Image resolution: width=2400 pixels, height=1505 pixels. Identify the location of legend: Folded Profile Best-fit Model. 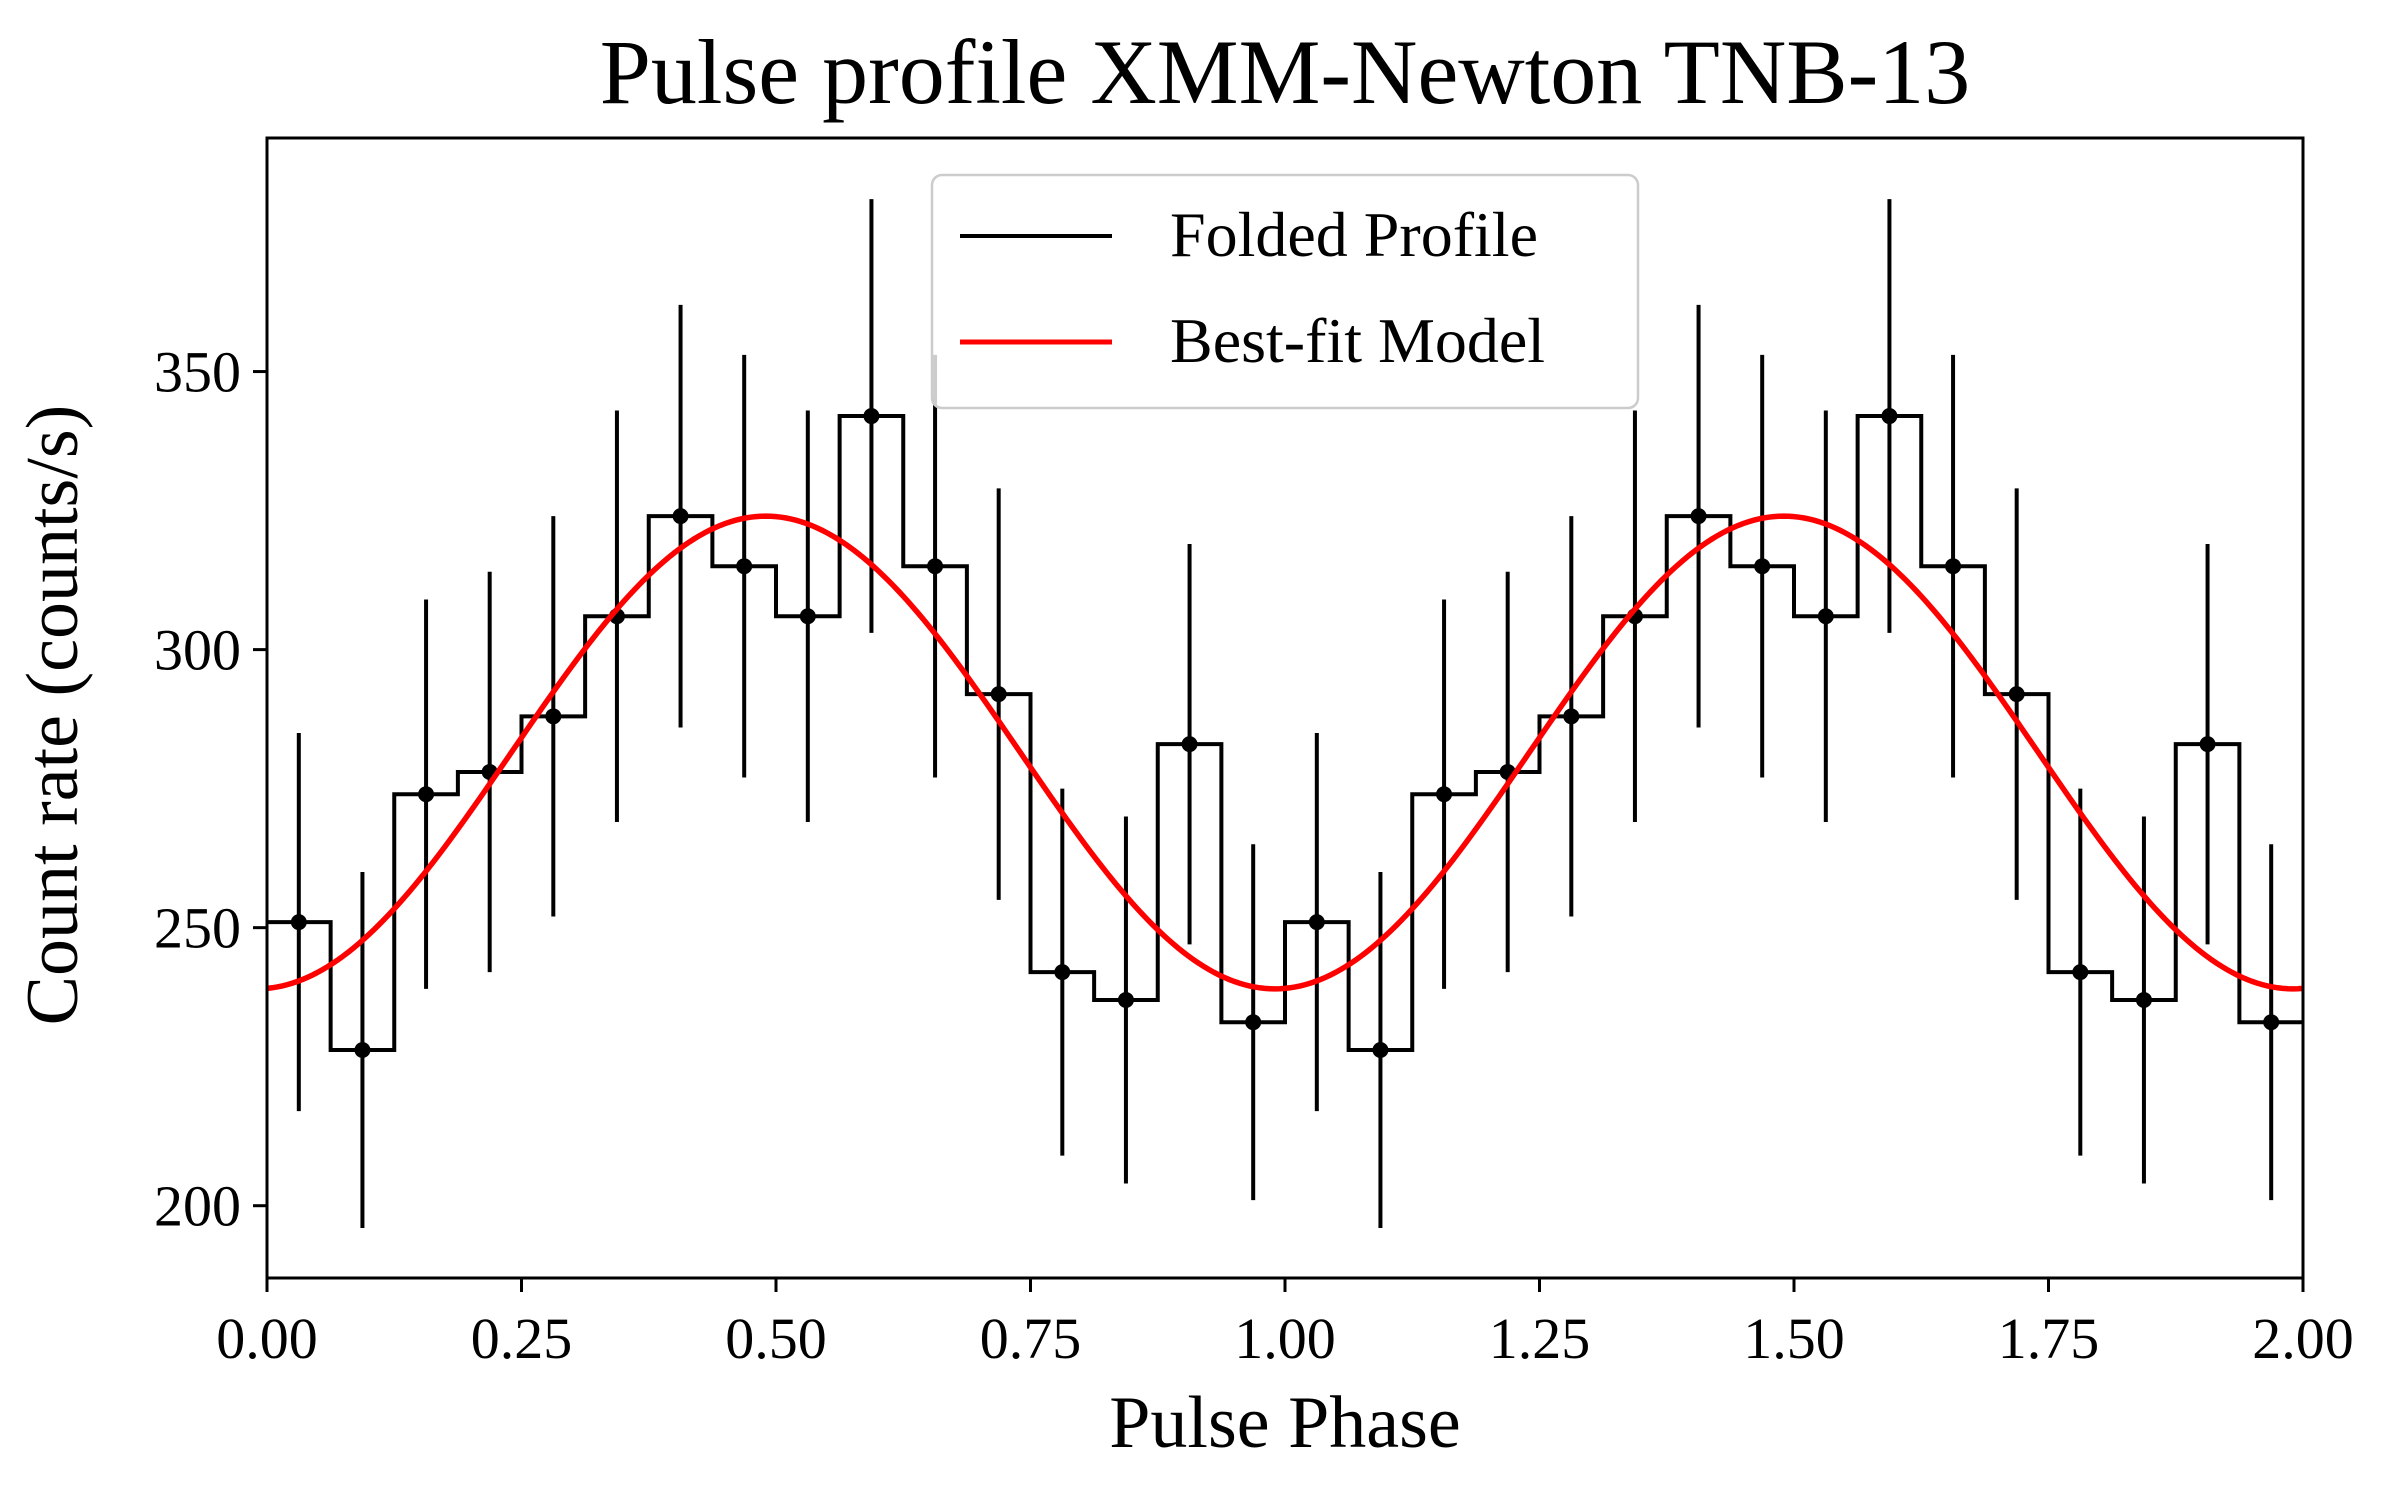
(1285, 291).